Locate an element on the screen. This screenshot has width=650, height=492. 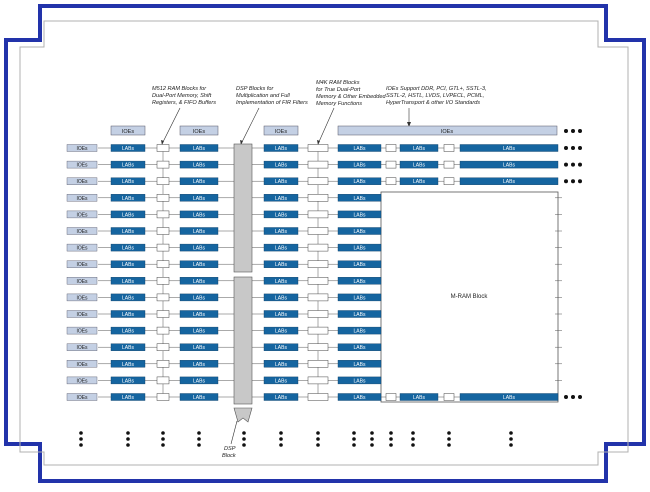
dsp-column: DSP Block is located at coordinates (237, 301).